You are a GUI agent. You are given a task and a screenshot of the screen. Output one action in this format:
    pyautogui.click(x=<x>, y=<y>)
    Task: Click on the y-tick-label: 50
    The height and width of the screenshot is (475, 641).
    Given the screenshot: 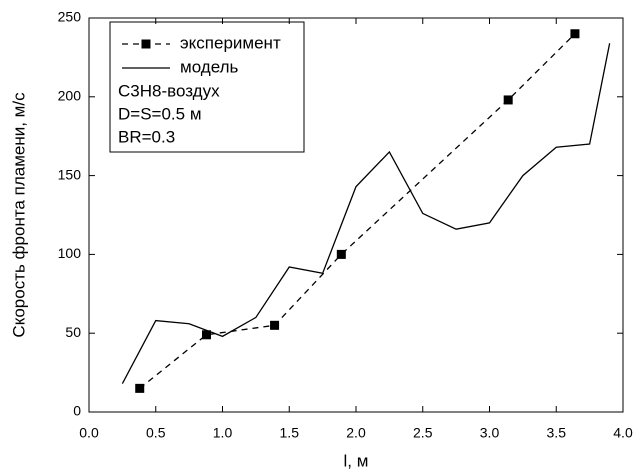 What is the action you would take?
    pyautogui.click(x=73, y=332)
    